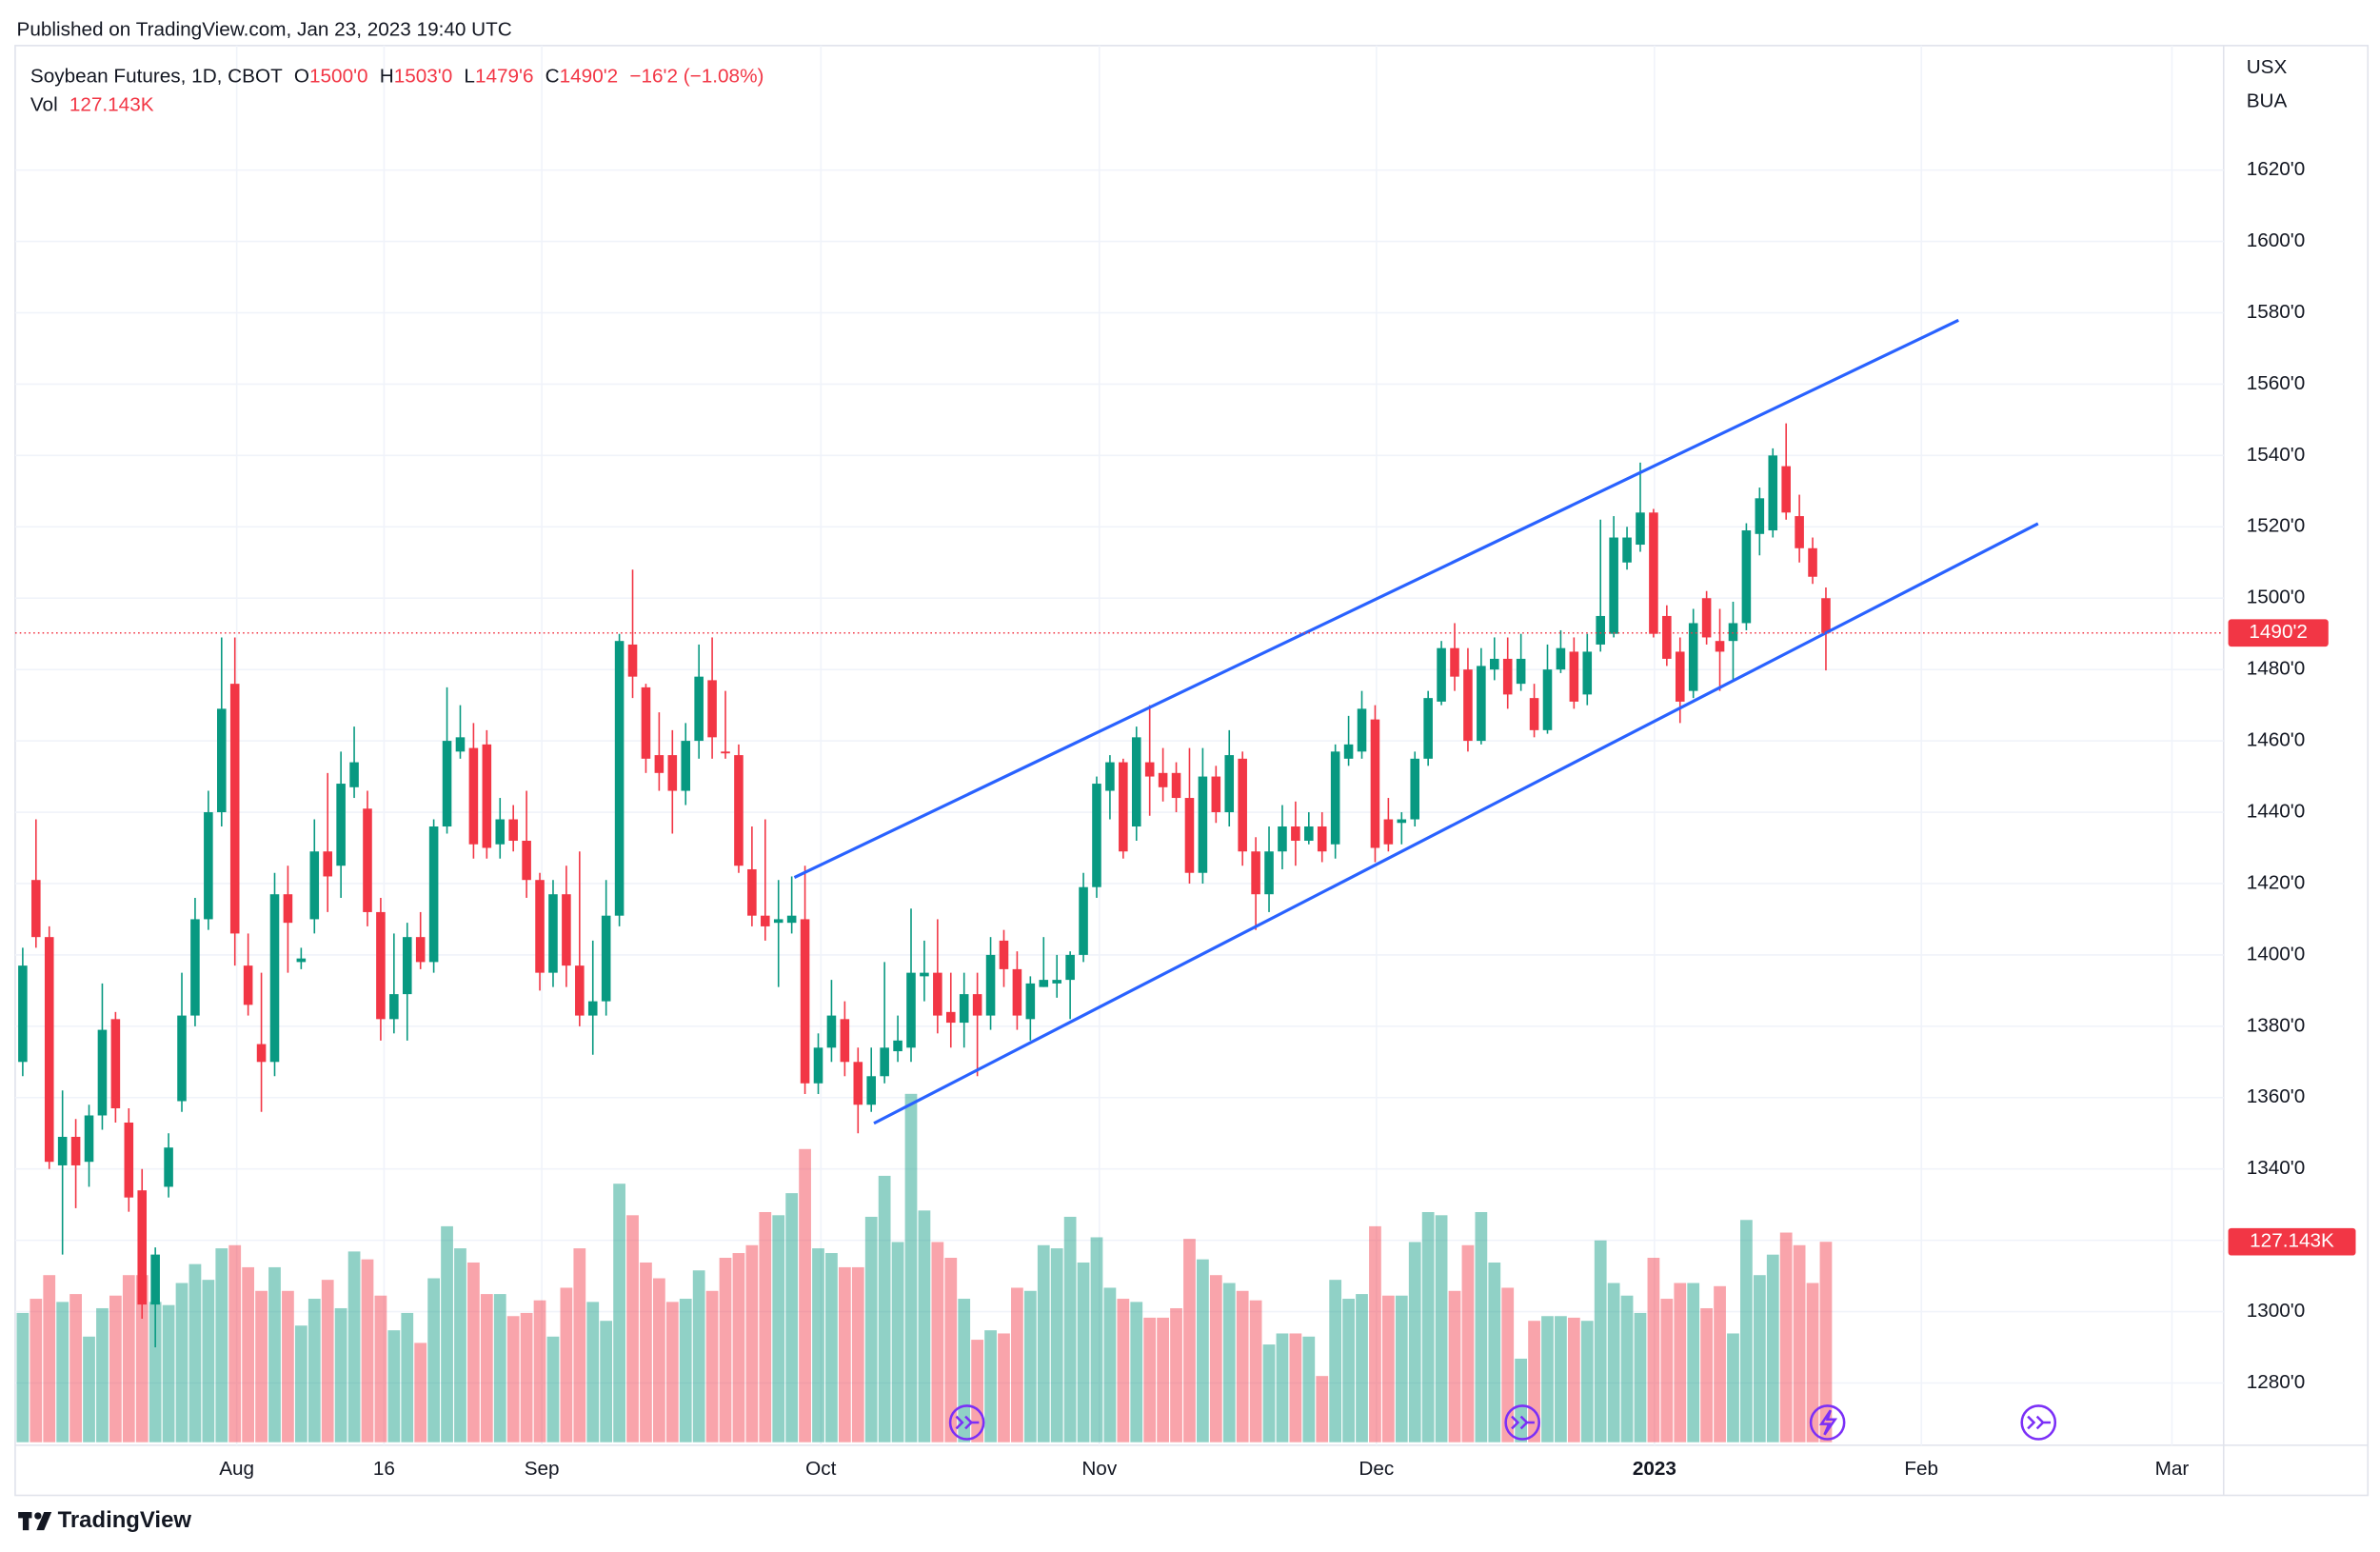 The width and height of the screenshot is (2380, 1552). Describe the element at coordinates (2172, 1469) in the screenshot. I see `x-tick-label: Mar` at that location.